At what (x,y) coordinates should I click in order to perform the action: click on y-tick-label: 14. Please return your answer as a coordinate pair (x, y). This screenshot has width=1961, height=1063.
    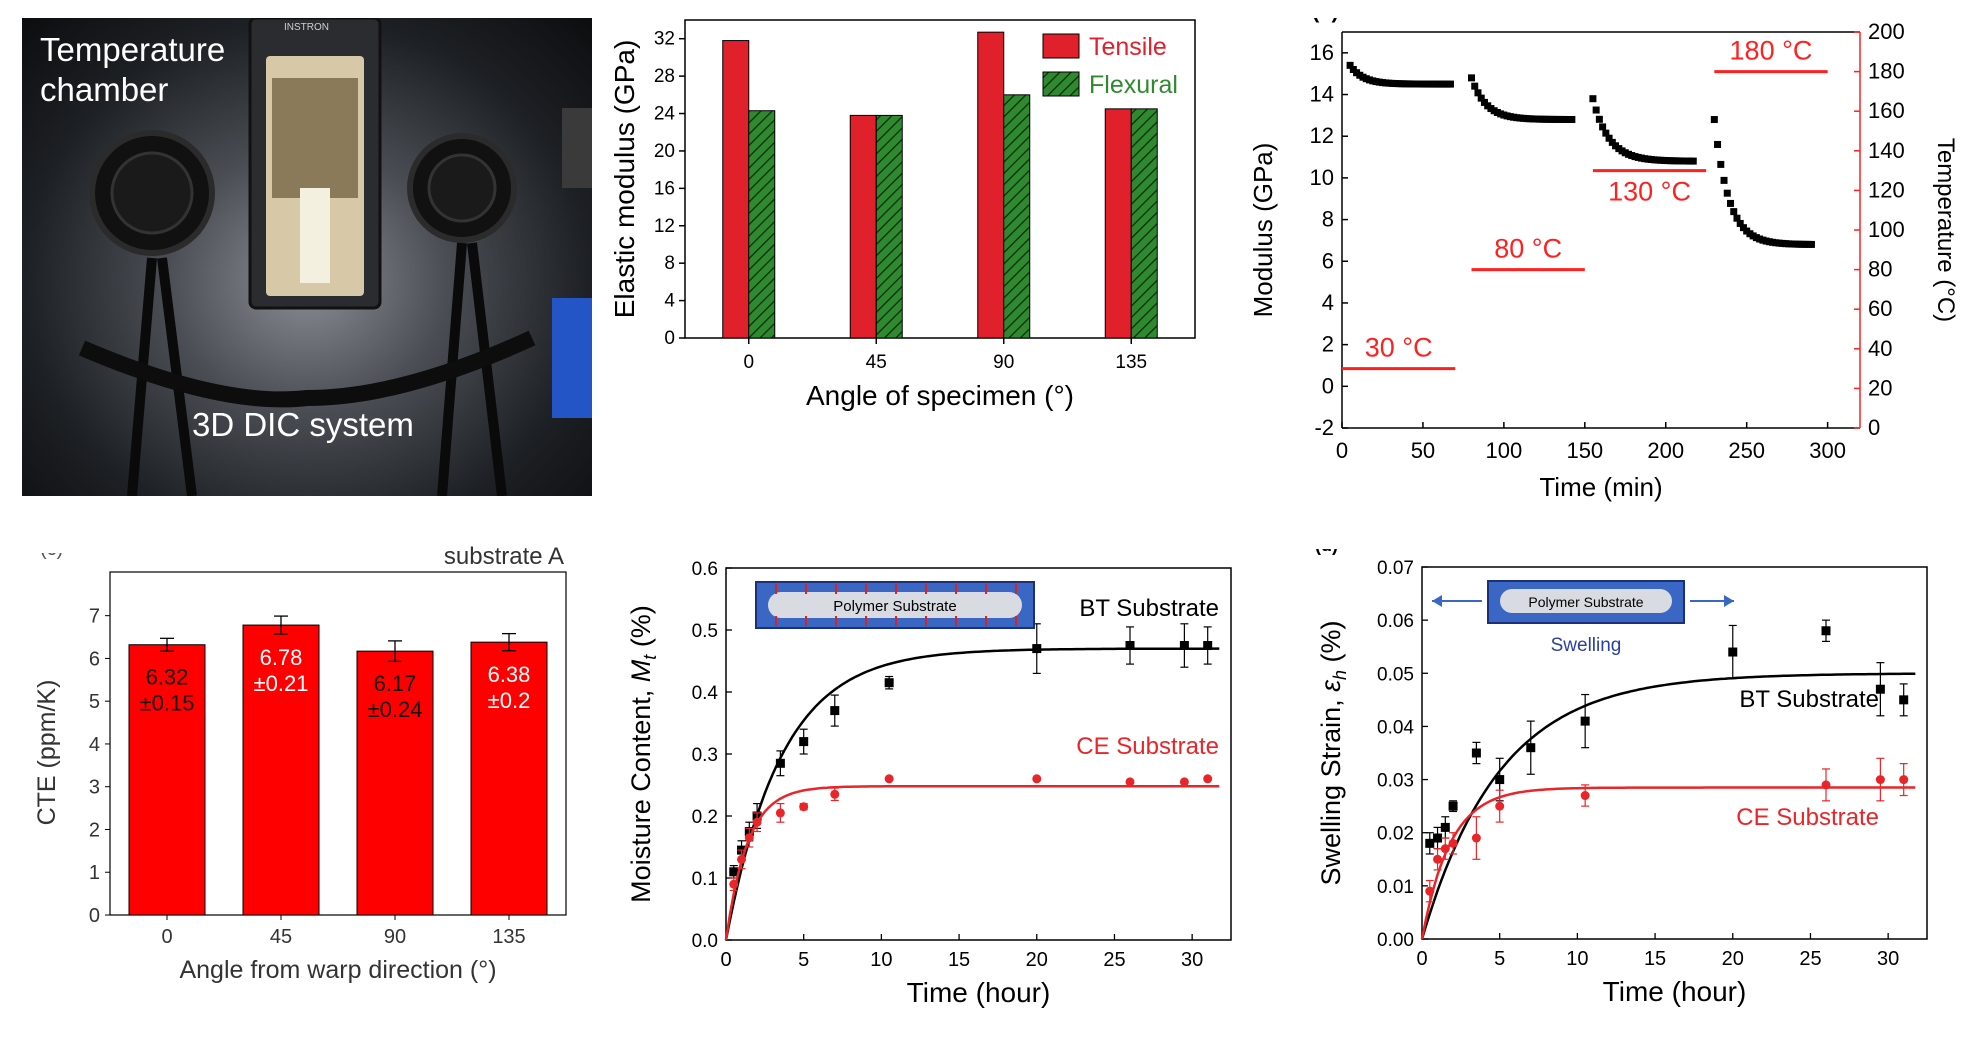
    Looking at the image, I should click on (1322, 94).